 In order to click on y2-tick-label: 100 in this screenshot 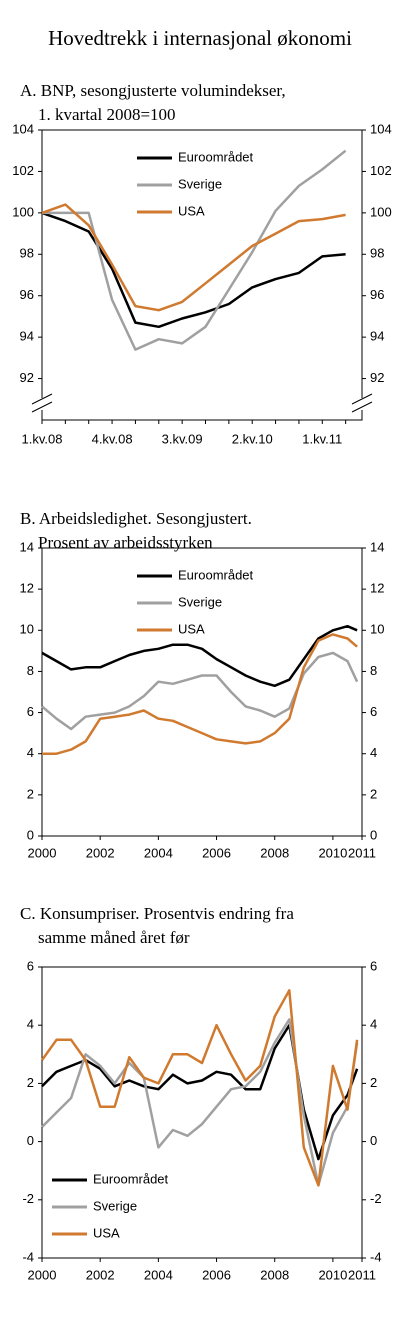, I will do `click(381, 211)`.